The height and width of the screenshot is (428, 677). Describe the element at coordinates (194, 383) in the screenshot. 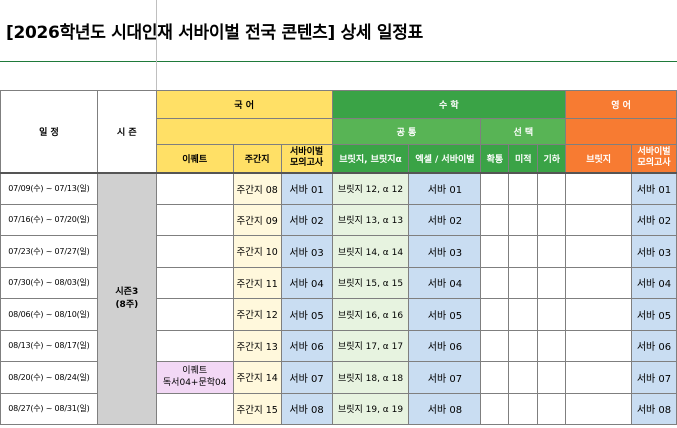

I see `ekwt-detail: 독서04+문학04` at that location.